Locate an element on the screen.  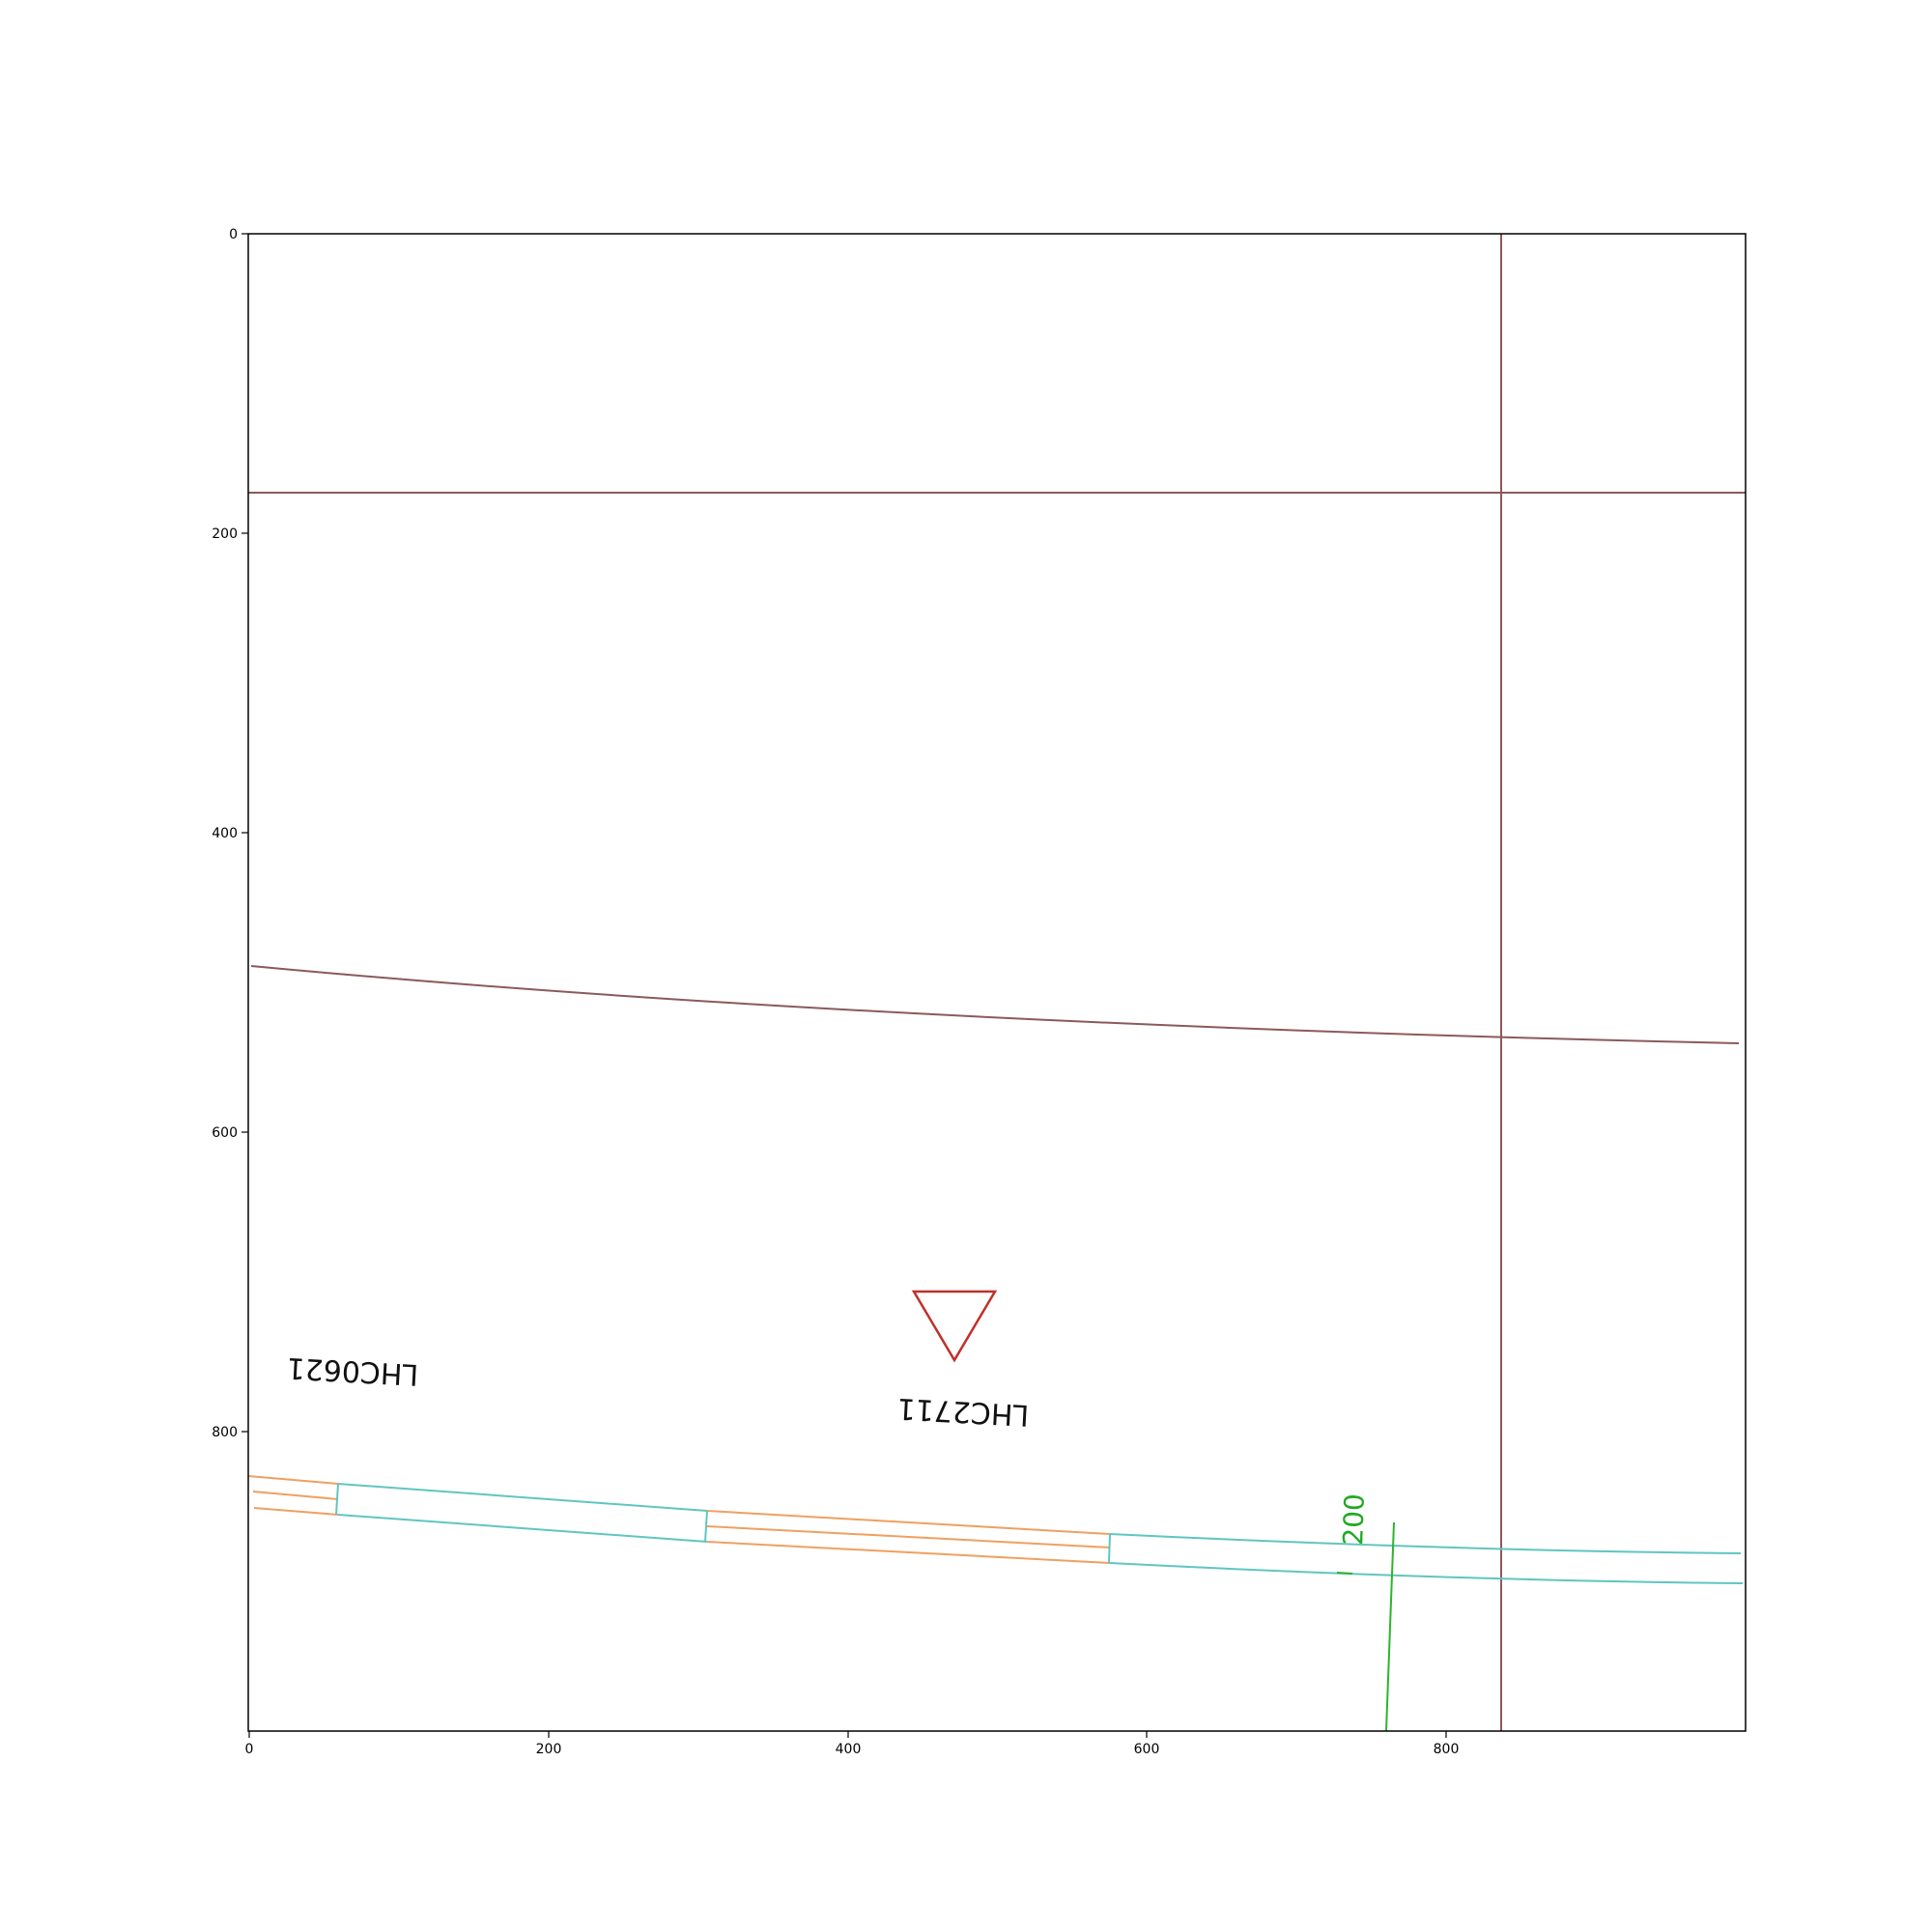
y-tick-label: 800 is located at coordinates (225, 1432).